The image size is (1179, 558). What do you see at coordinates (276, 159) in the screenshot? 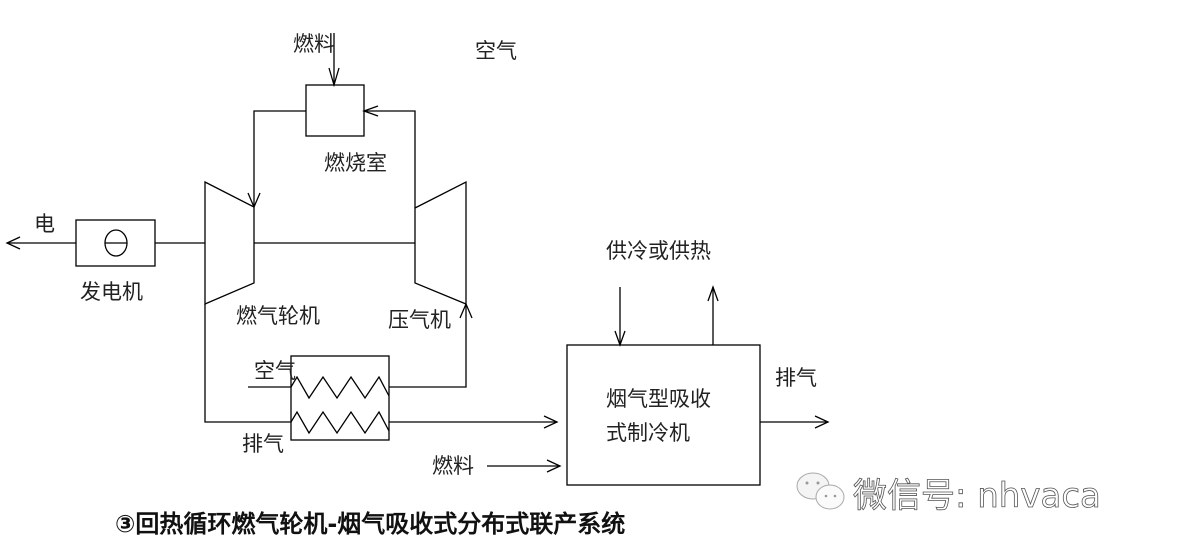
I see `combustor-to-turbine-flow` at bounding box center [276, 159].